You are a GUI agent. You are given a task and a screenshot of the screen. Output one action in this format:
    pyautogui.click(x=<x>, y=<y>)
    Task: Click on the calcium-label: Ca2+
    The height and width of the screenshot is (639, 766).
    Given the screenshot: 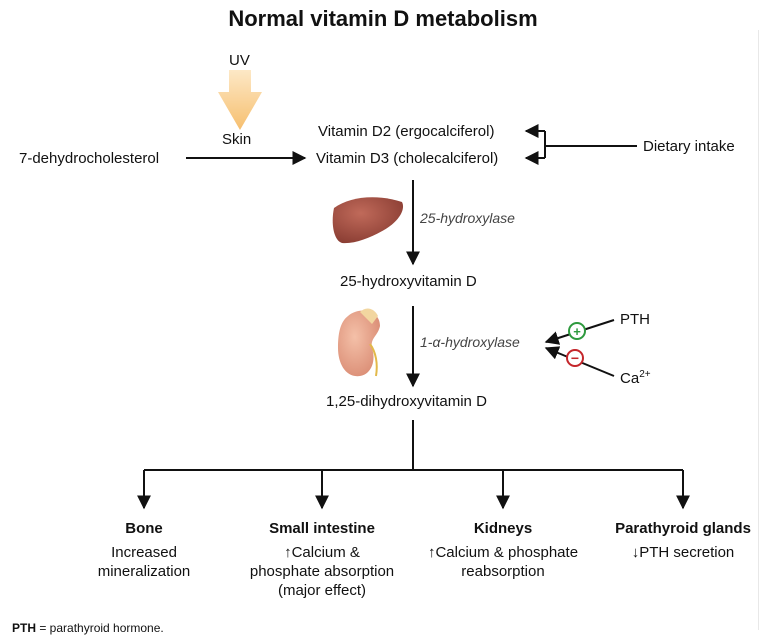 What is the action you would take?
    pyautogui.click(x=635, y=378)
    